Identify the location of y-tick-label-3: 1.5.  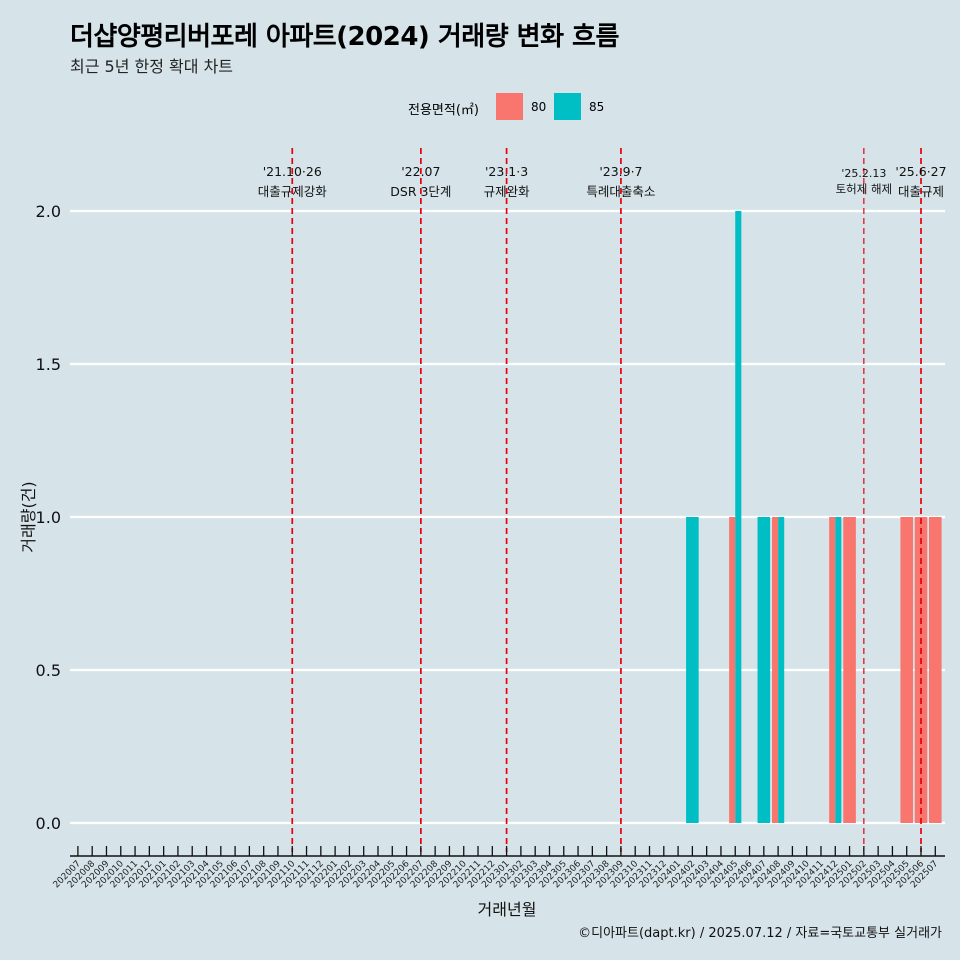
(48, 364).